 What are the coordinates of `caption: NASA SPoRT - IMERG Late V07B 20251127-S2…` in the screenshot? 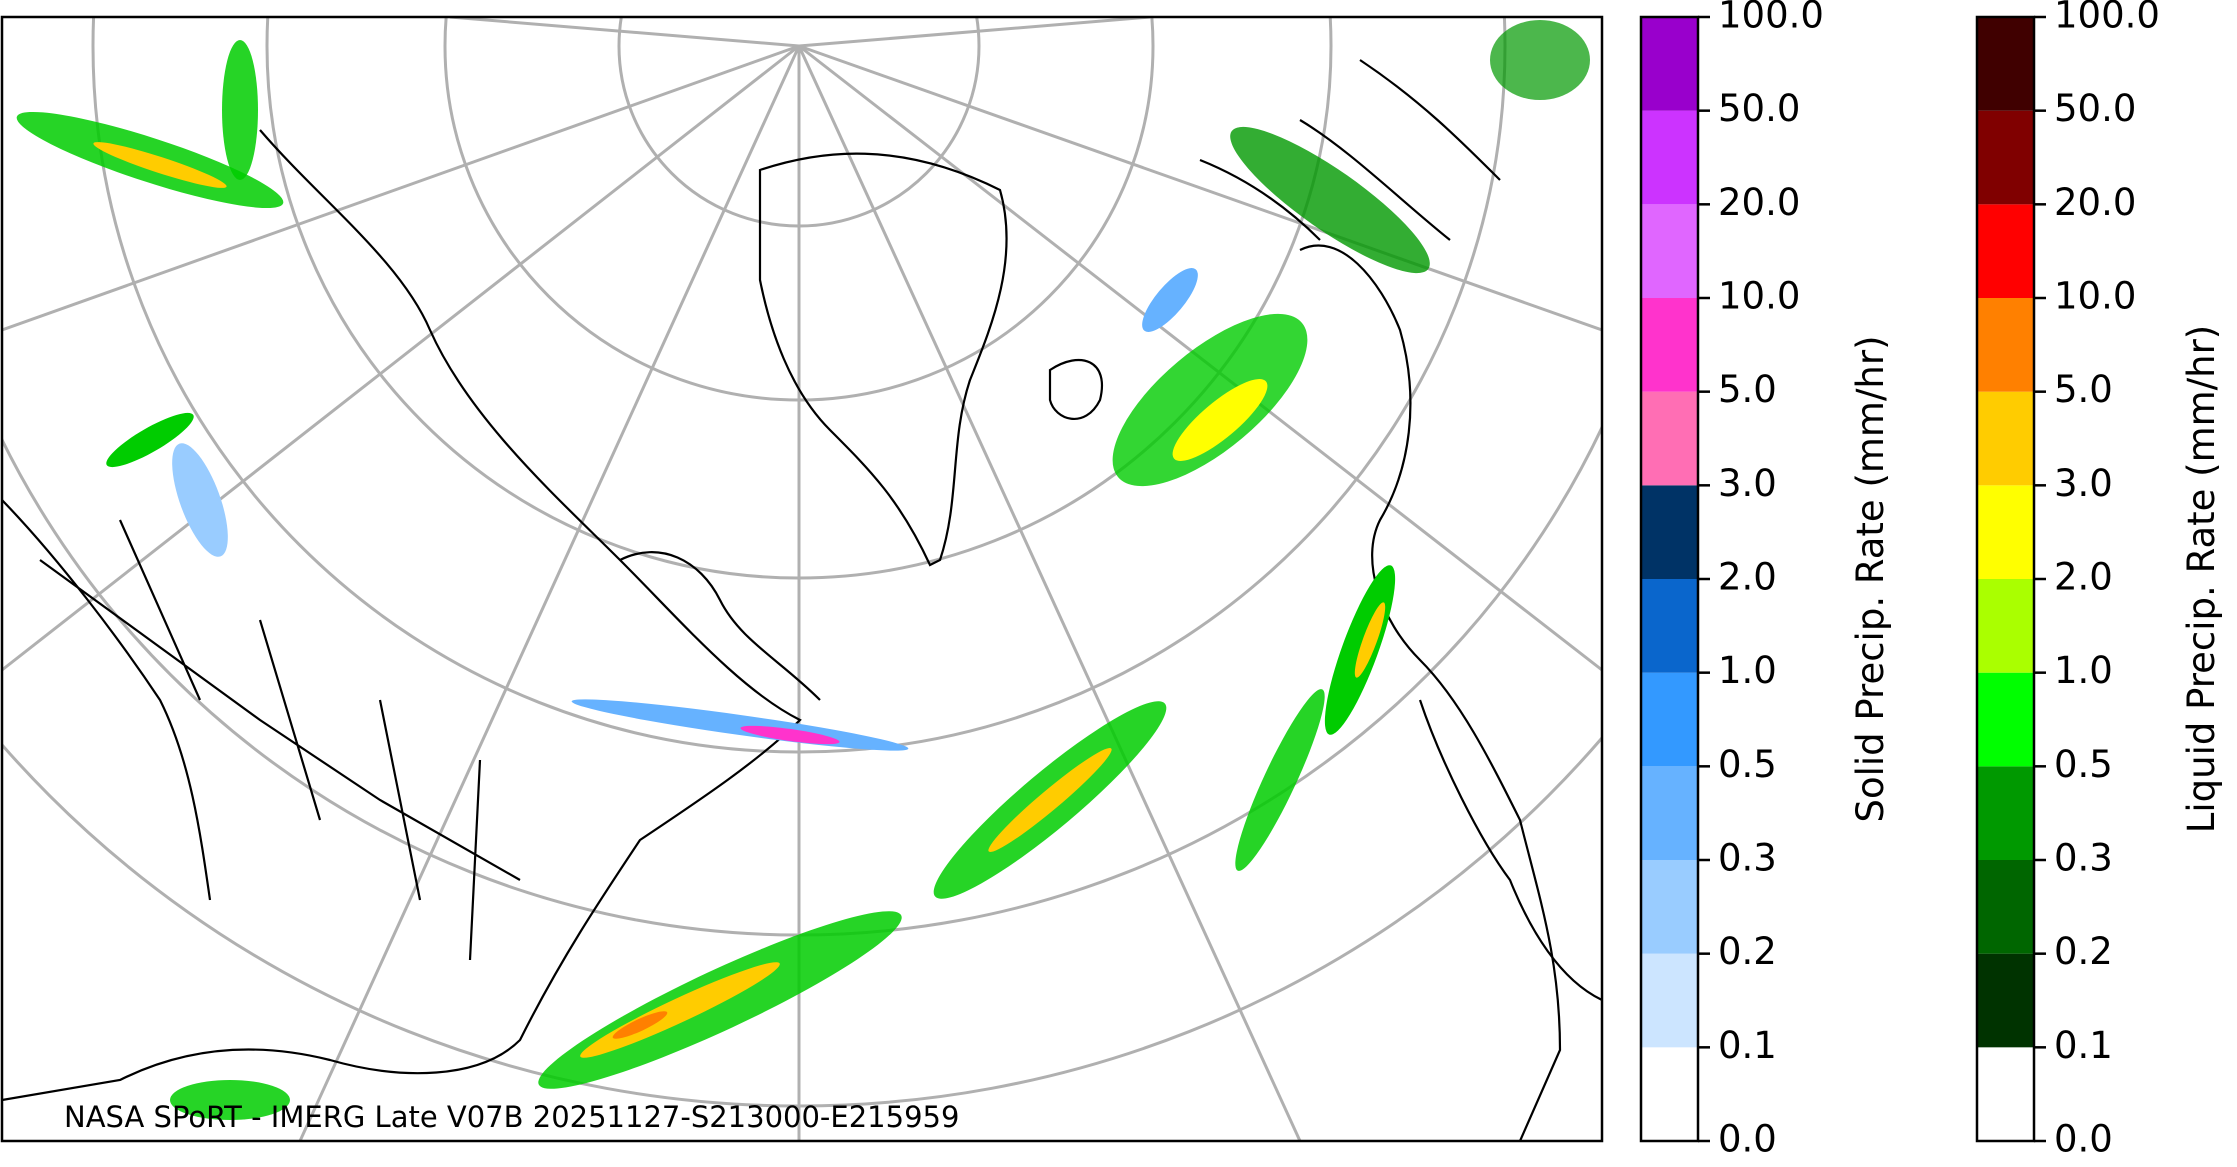 It's located at (511, 1117).